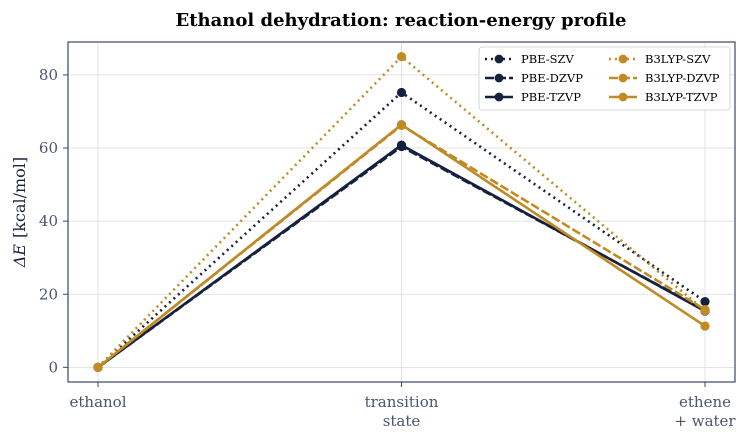 Image resolution: width=749 pixels, height=444 pixels. What do you see at coordinates (98, 402) in the screenshot?
I see `x-tick-label: ethanol` at bounding box center [98, 402].